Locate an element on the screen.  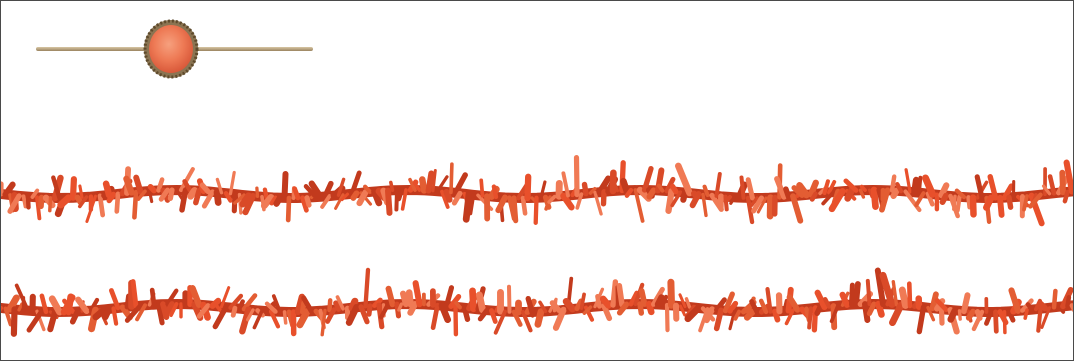
brooch-bezel-crown is located at coordinates (171, 49).